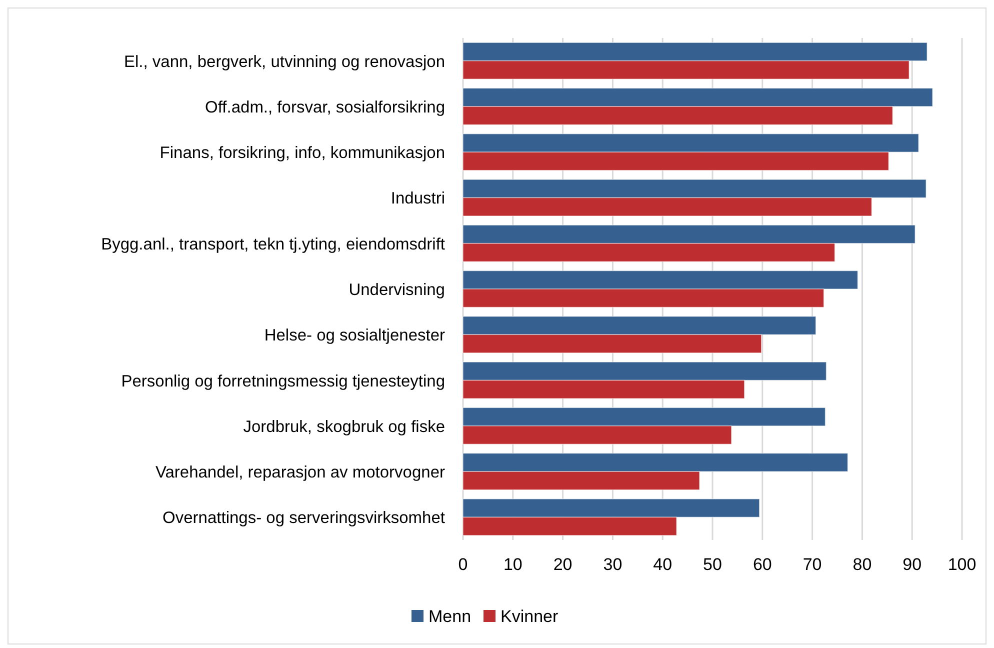  What do you see at coordinates (862, 564) in the screenshot?
I see `x-tick-label: 80` at bounding box center [862, 564].